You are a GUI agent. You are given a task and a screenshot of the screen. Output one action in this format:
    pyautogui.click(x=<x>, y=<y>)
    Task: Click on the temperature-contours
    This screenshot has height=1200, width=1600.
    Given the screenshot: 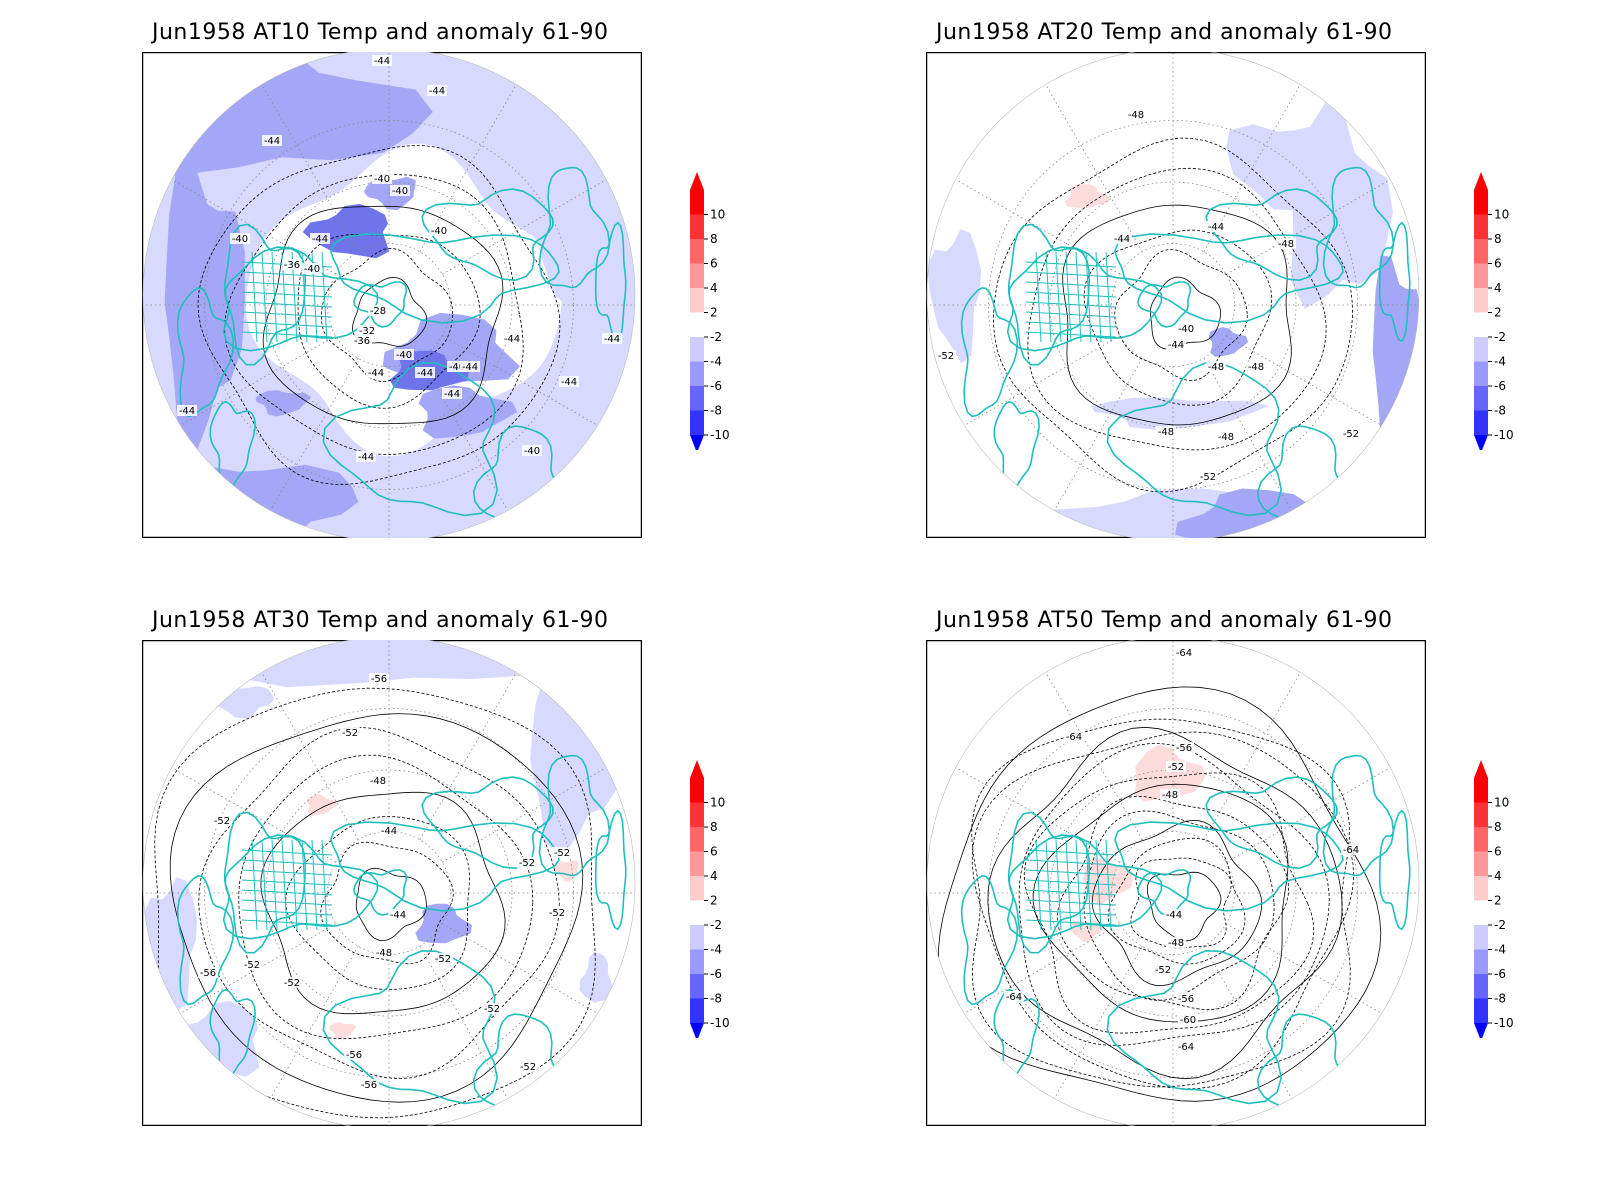 What is the action you would take?
    pyautogui.click(x=375, y=903)
    